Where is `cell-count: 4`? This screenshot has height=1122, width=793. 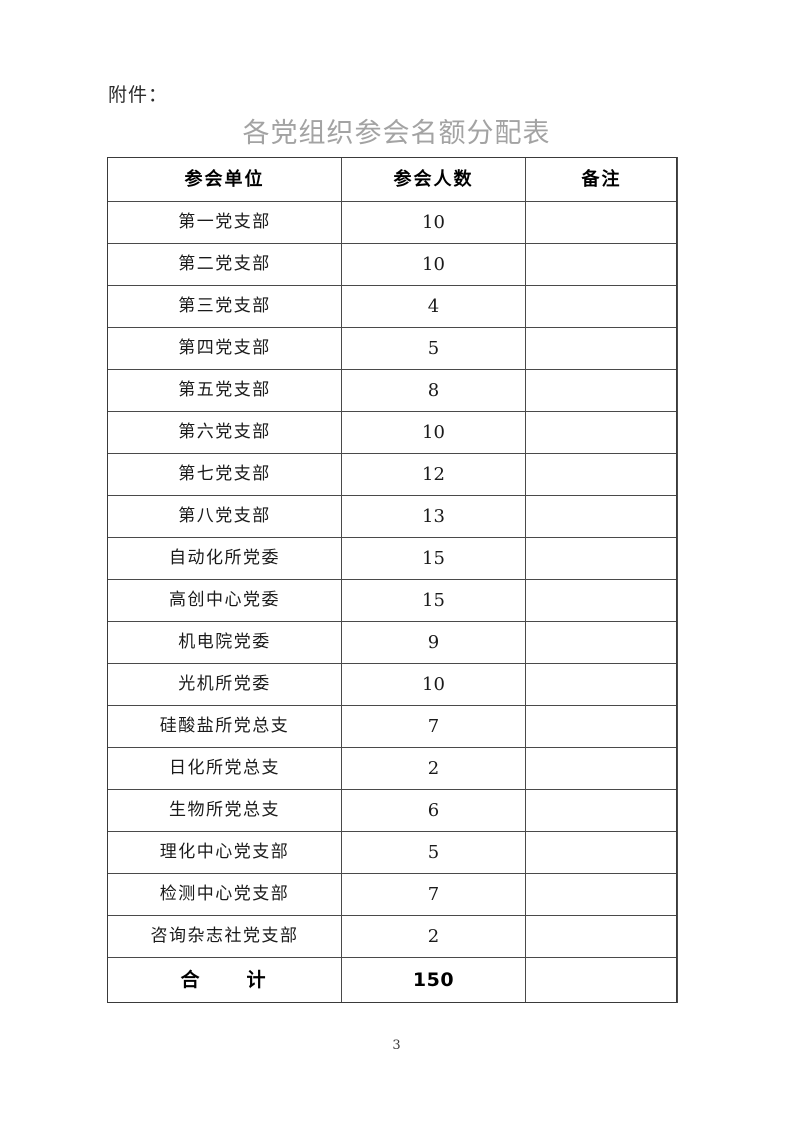
cell-count: 4 is located at coordinates (433, 306).